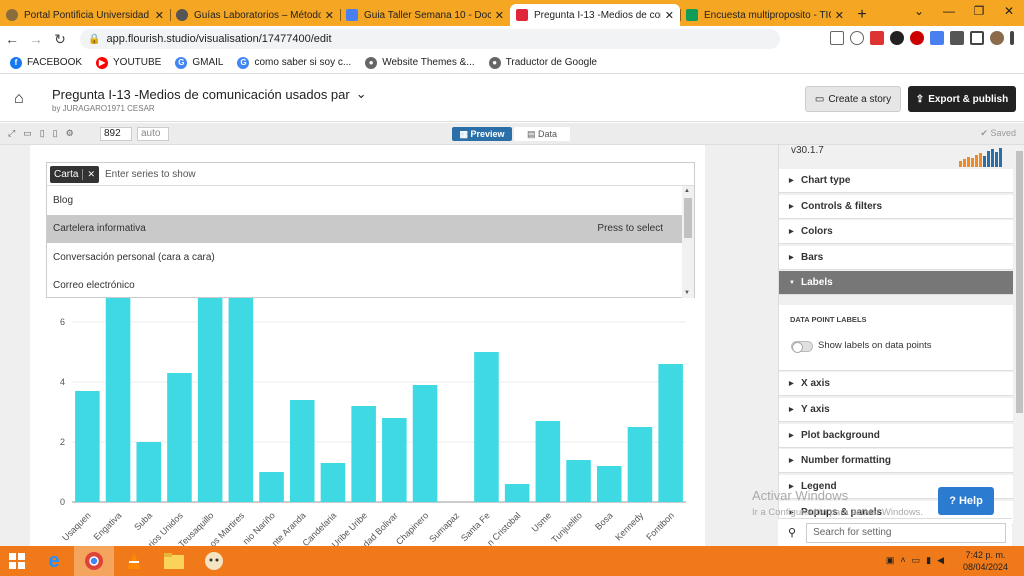 The height and width of the screenshot is (576, 1024). What do you see at coordinates (896, 461) in the screenshot?
I see `settings-section: Number formatting` at bounding box center [896, 461].